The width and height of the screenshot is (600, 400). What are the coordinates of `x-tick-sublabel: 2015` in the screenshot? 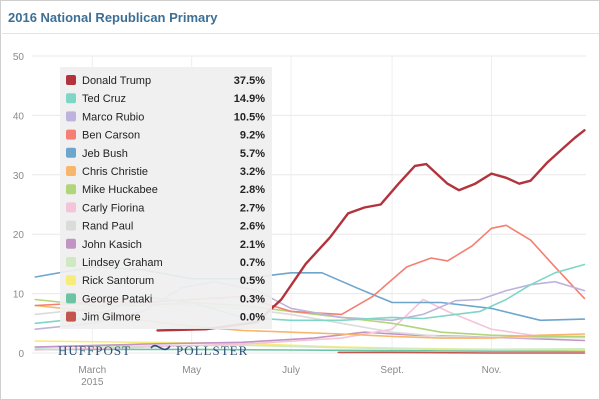 It's located at (92, 382).